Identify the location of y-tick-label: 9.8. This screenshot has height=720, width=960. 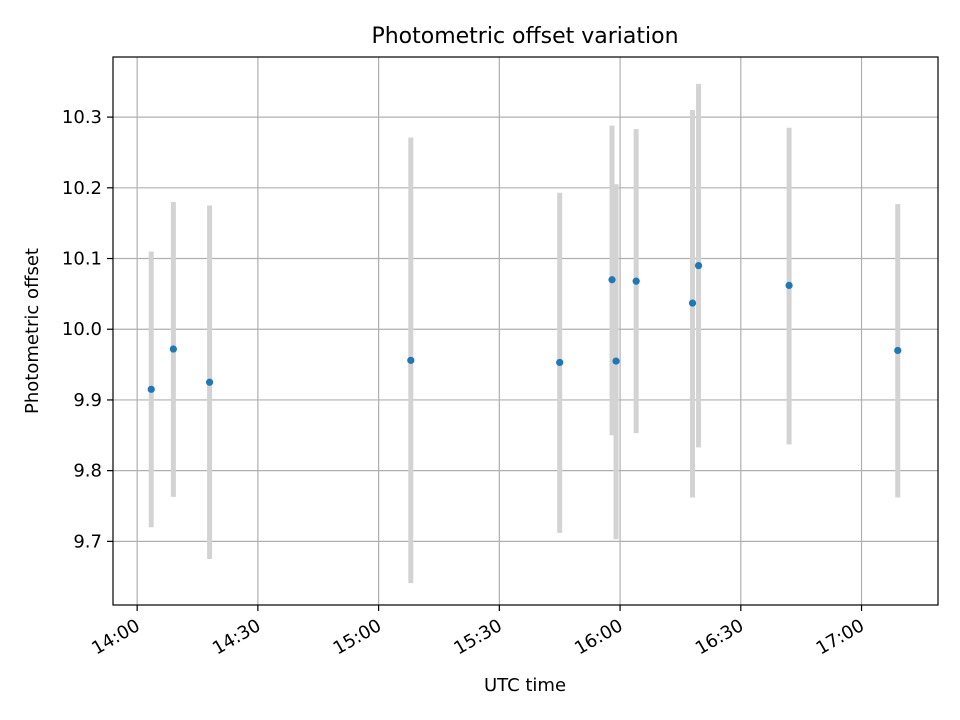
(87, 471).